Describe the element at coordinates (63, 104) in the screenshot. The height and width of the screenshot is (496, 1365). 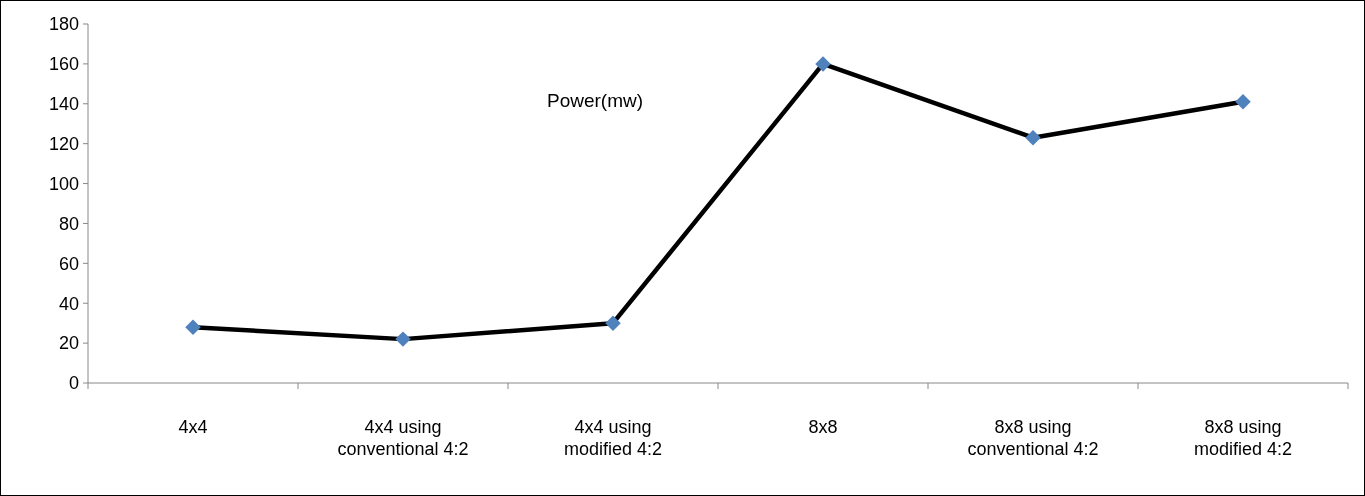
I see `y-tick-label: 140` at that location.